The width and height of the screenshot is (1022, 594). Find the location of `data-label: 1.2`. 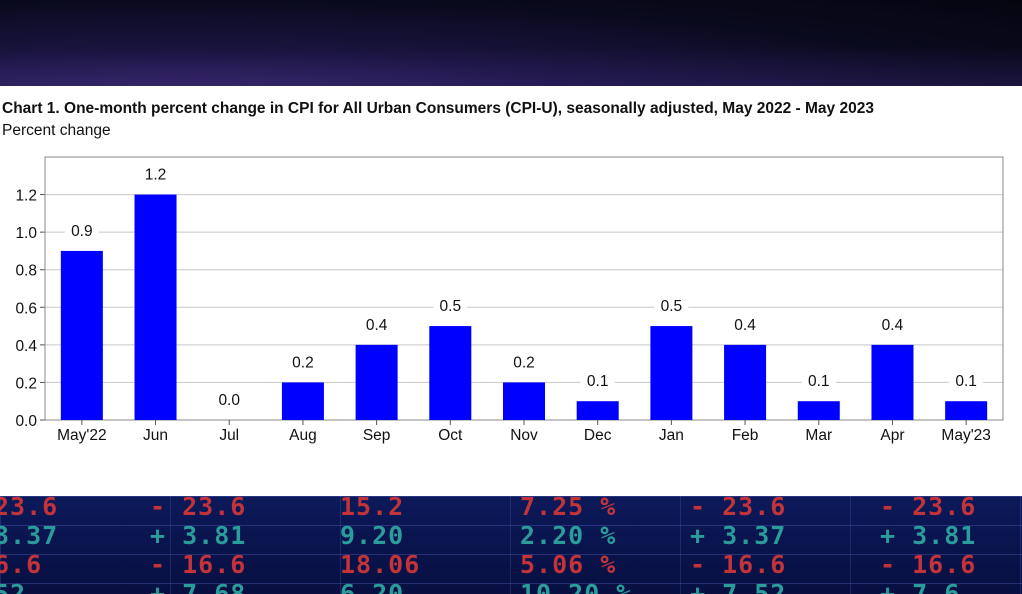

data-label: 1.2 is located at coordinates (156, 175).